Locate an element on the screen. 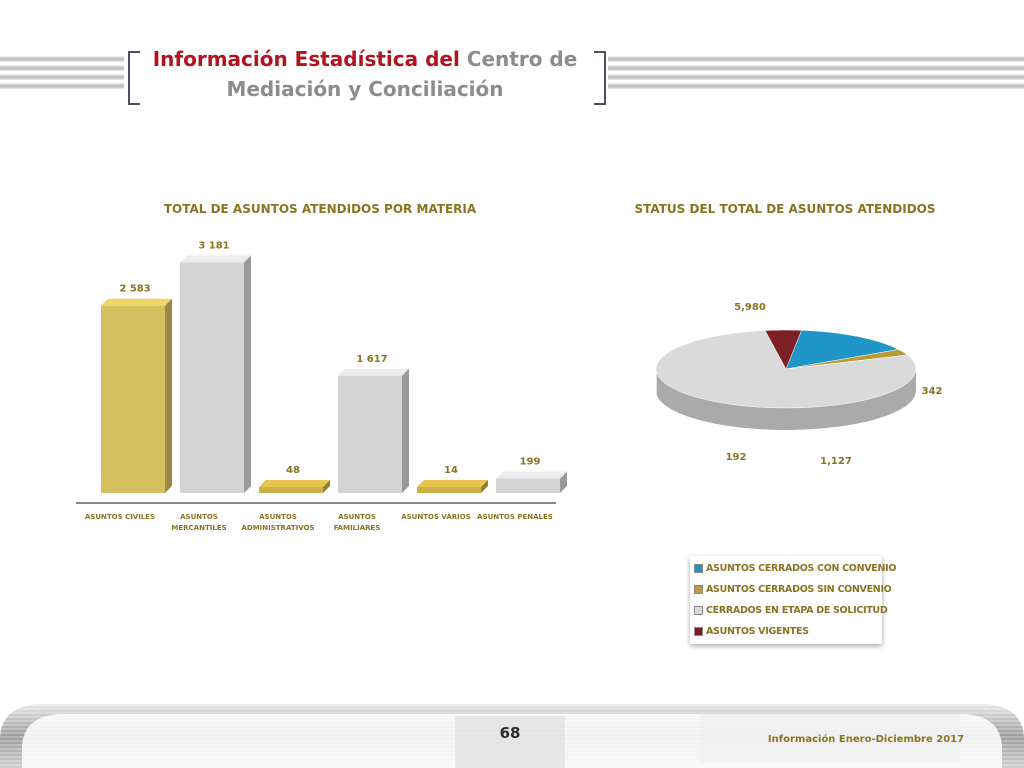 Image resolution: width=1024 pixels, height=768 pixels. pie-value-label: 342 is located at coordinates (932, 391).